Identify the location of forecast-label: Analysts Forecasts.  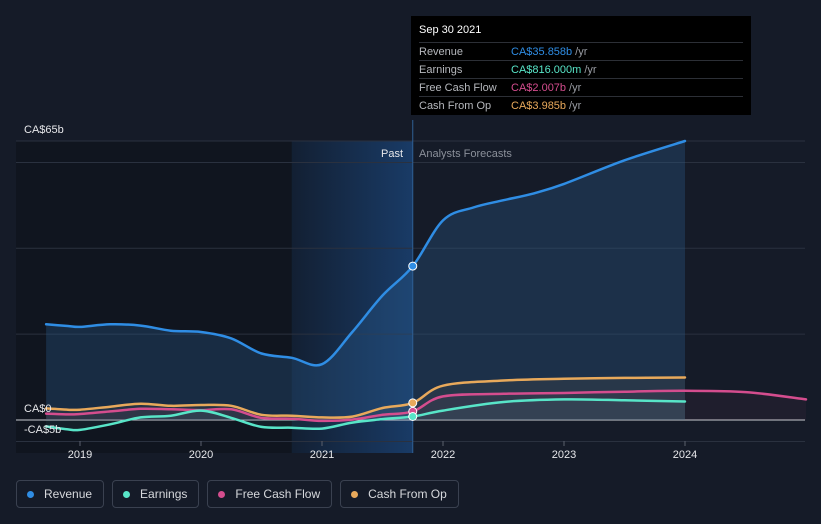
(465, 154).